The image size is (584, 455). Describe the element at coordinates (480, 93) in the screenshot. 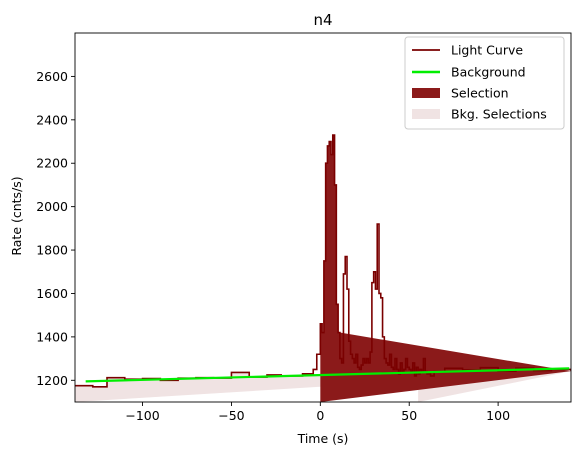

I see `legend-label-3: Selection` at that location.